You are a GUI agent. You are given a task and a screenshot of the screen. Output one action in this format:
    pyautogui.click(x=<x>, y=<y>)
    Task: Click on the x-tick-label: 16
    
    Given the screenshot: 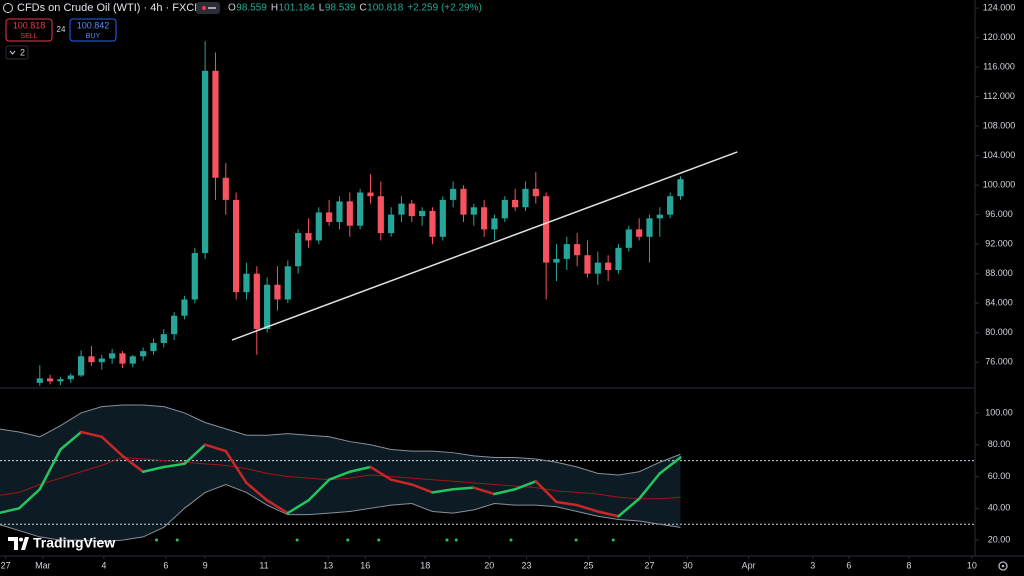 What is the action you would take?
    pyautogui.click(x=365, y=565)
    